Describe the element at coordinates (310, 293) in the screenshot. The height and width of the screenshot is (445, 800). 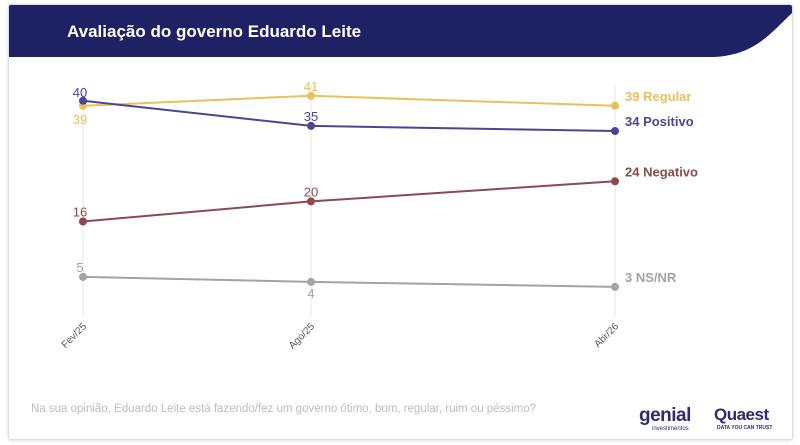
I see `data-label: 4` at that location.